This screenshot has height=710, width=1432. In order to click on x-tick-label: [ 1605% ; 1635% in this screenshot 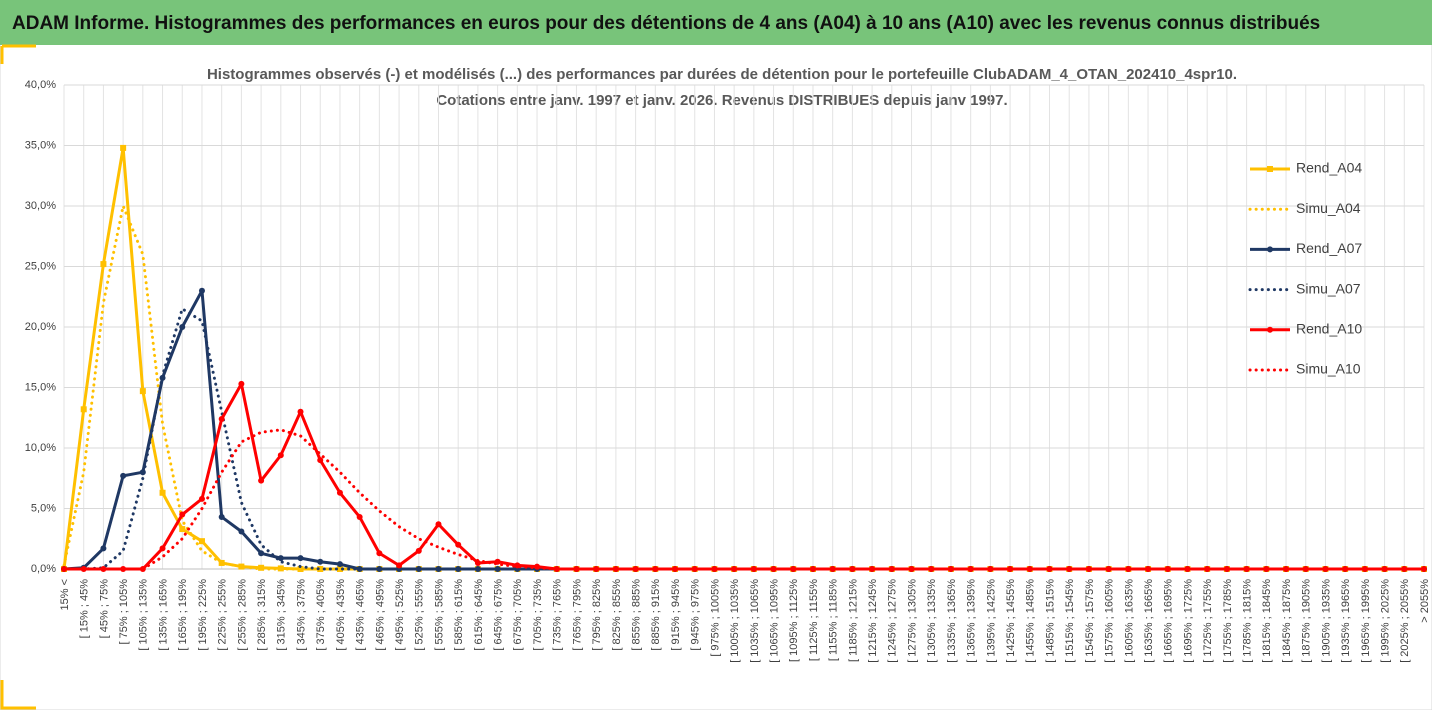, I will do `click(1129, 621)`.